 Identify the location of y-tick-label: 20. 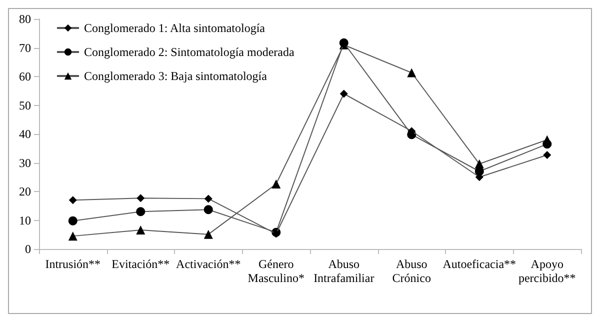
(25, 191).